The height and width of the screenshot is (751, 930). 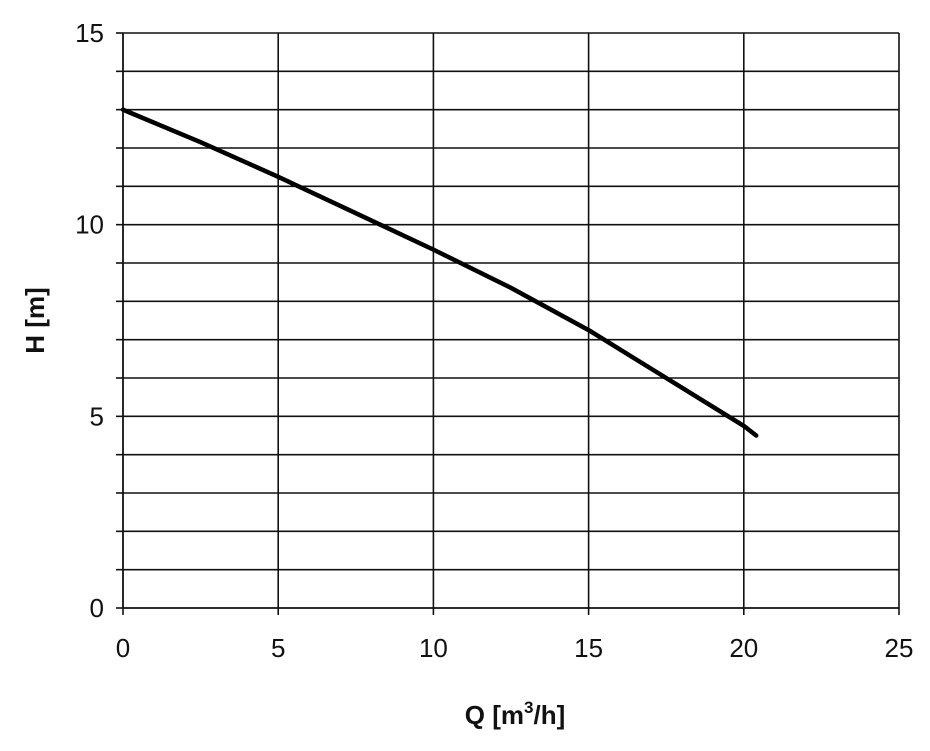 I want to click on x-tick-label: 20, so click(x=743, y=648).